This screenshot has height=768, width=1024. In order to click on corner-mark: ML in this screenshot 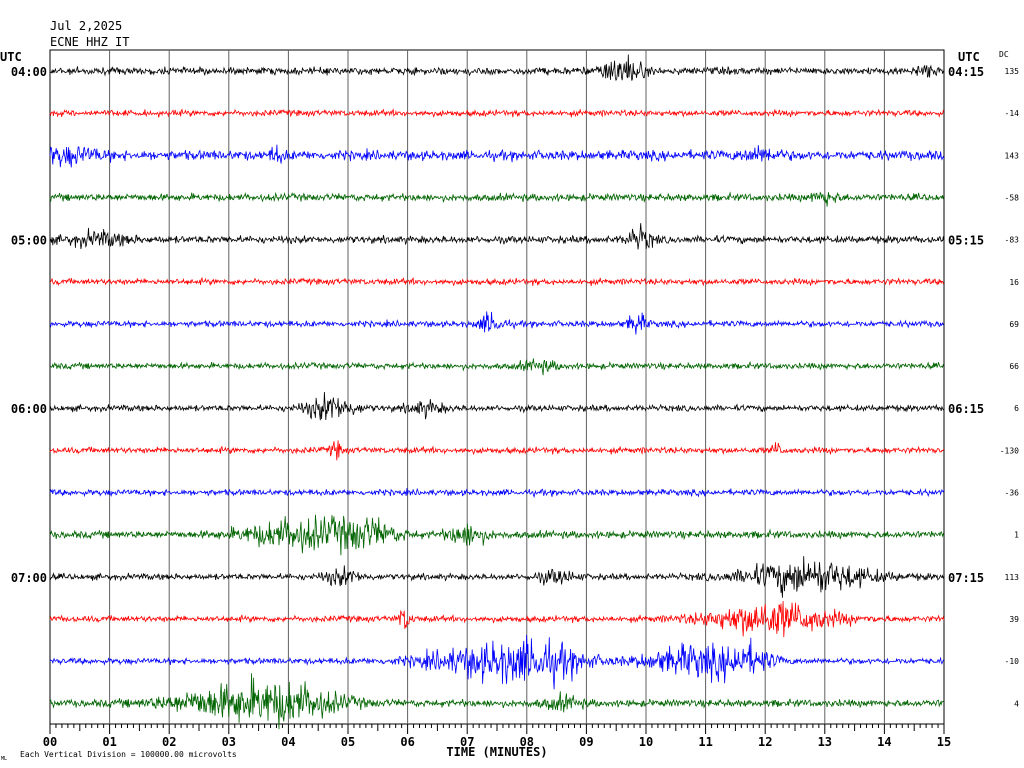, I will do `click(4, 759)`.